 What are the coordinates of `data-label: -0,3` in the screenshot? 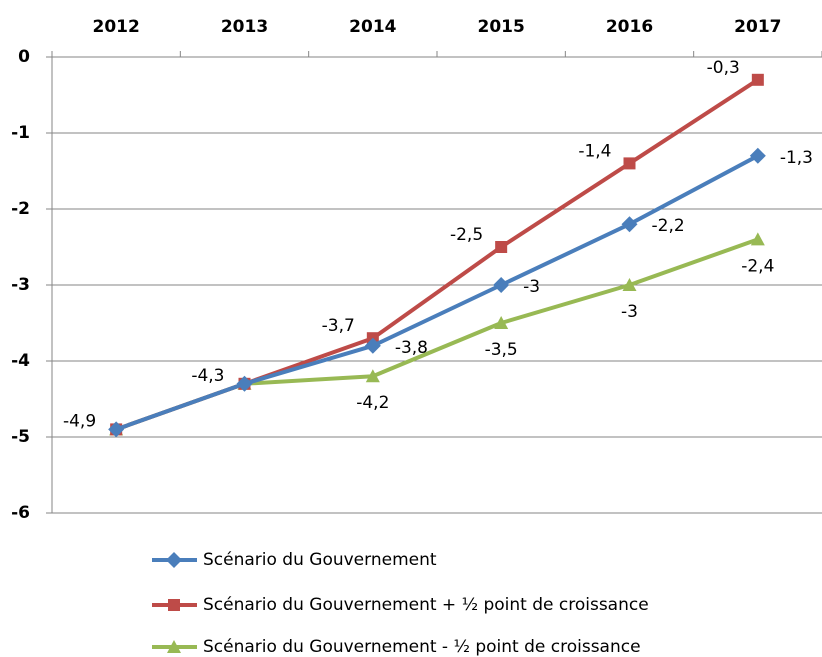 It's located at (723, 68).